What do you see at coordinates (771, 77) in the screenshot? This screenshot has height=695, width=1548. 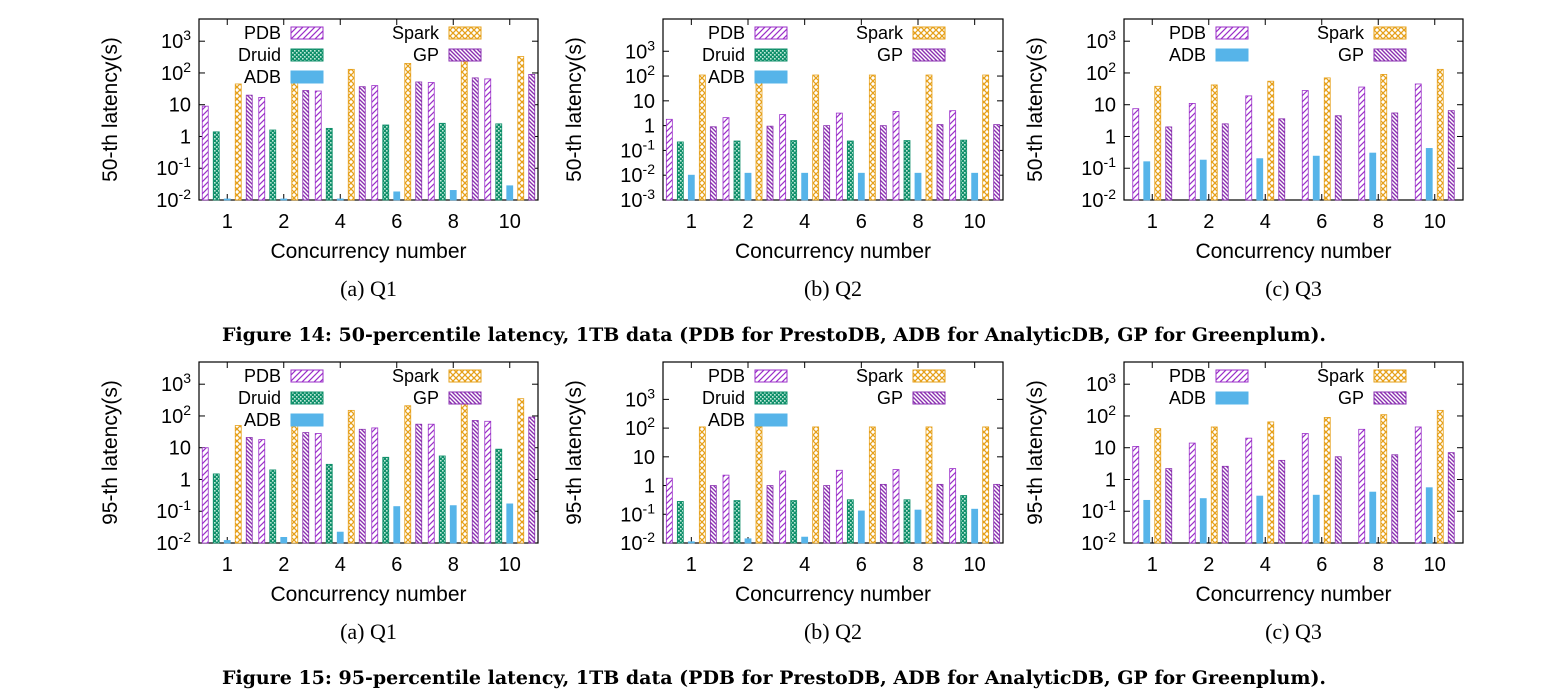 I see `legend-swatch-adb` at bounding box center [771, 77].